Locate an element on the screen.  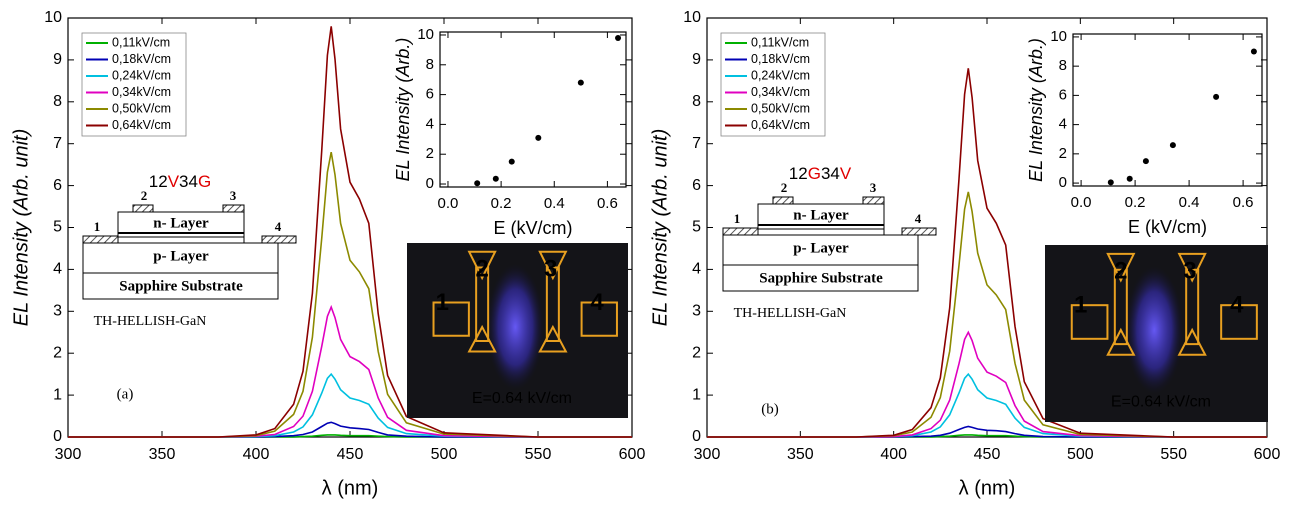
legend-label: 0,34kV/cm is located at coordinates (780, 92).